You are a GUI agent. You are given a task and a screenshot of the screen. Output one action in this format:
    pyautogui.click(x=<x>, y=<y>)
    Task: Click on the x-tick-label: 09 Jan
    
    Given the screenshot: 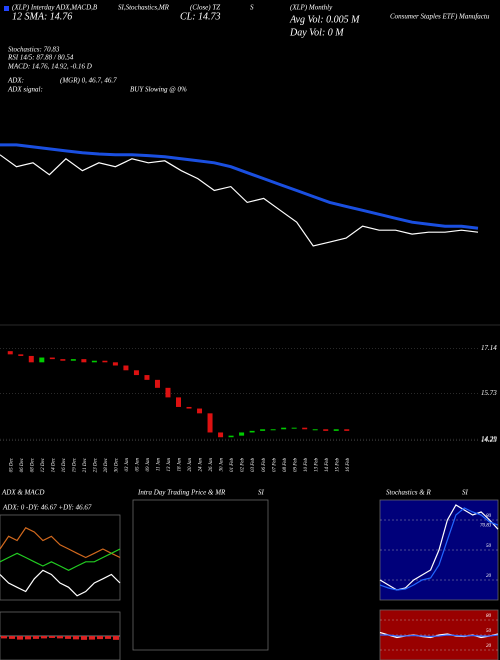 What is the action you would take?
    pyautogui.click(x=148, y=465)
    